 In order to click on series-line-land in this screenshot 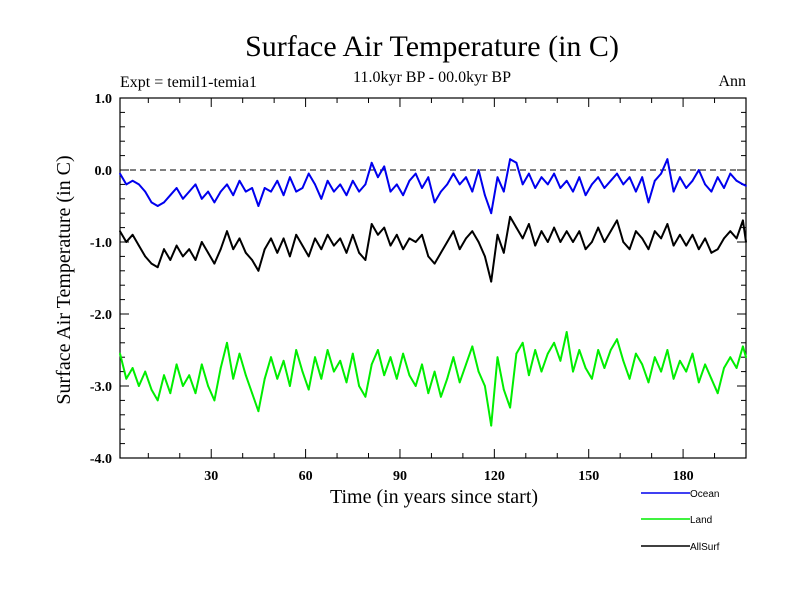, I will do `click(433, 379)`.